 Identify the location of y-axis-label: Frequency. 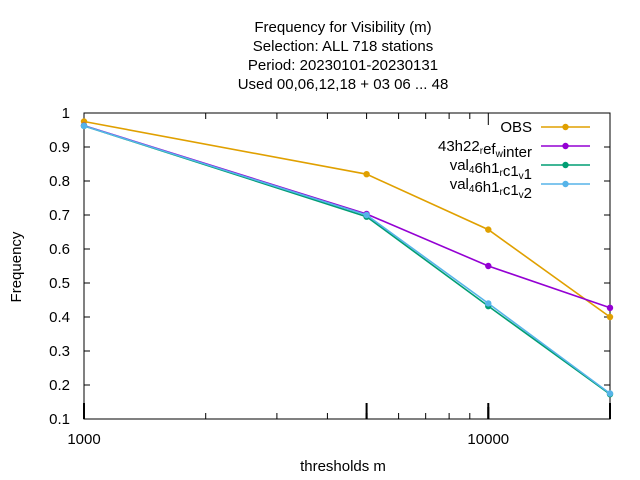
(16, 266).